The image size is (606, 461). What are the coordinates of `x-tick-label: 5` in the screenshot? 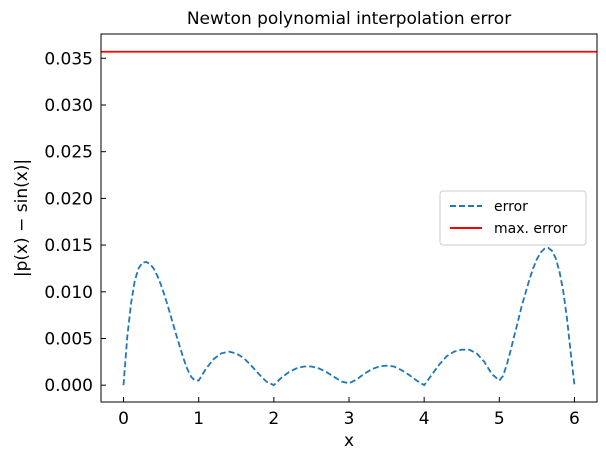 It's located at (499, 419).